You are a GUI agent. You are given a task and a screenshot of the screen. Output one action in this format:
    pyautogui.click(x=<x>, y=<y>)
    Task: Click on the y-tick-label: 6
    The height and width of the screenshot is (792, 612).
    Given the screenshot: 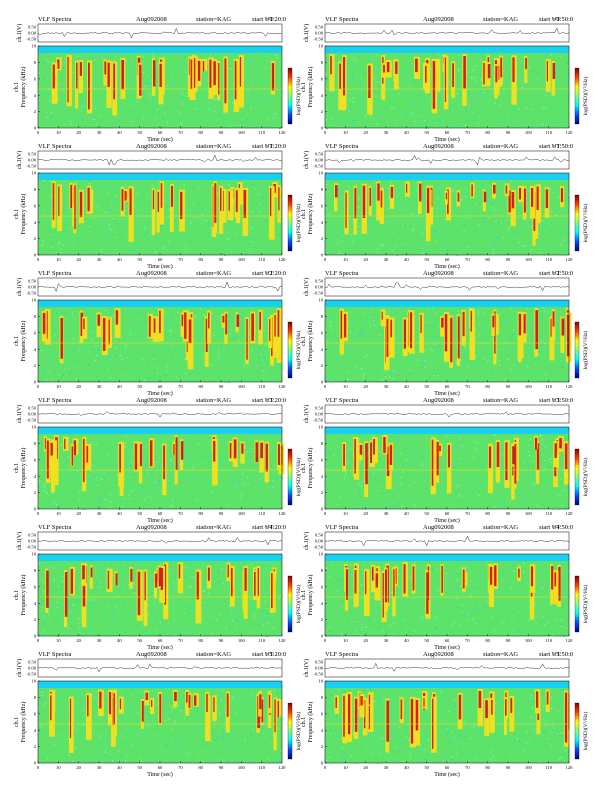 What is the action you would take?
    pyautogui.click(x=322, y=78)
    